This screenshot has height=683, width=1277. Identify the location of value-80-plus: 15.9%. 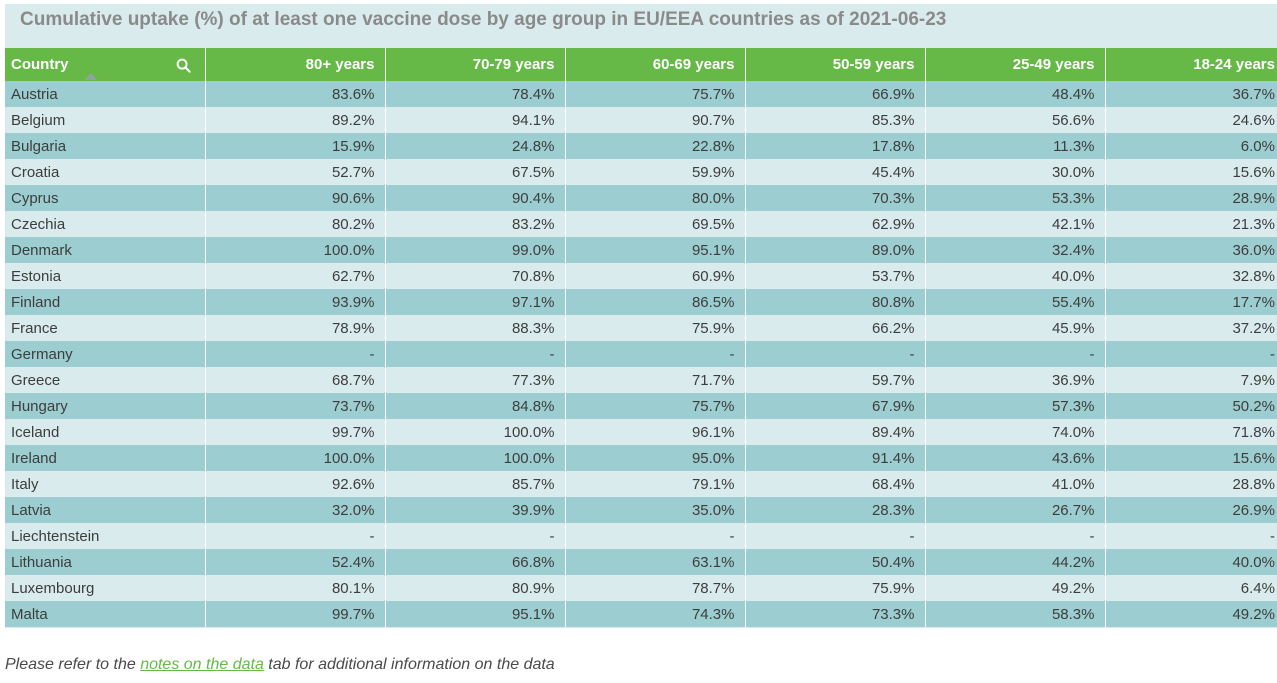
(294, 146).